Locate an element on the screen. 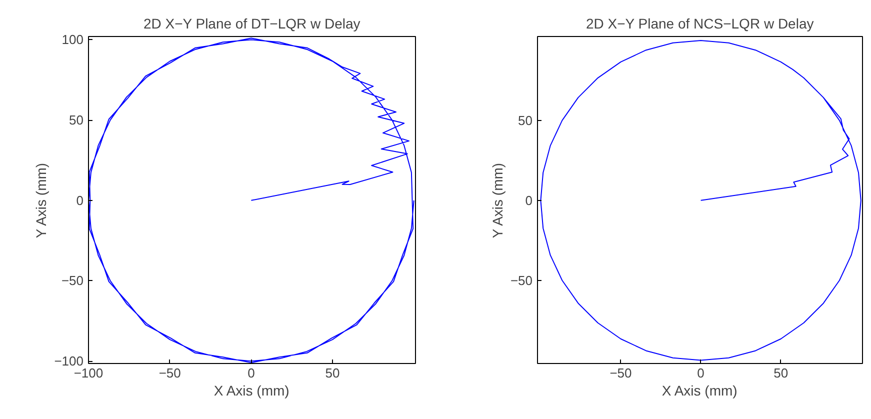 This screenshot has width=871, height=419. y-tick-label: −100 is located at coordinates (69, 361).